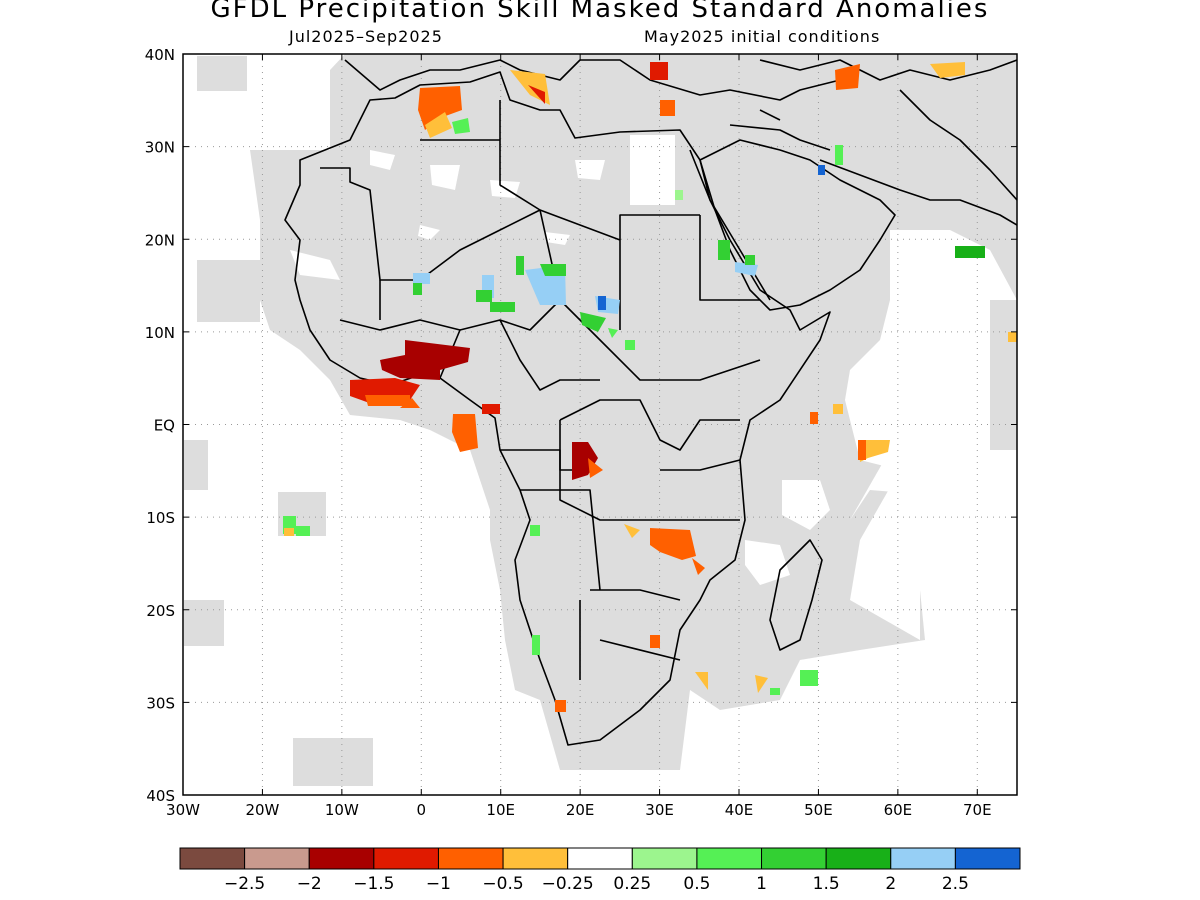 The width and height of the screenshot is (1200, 900). Describe the element at coordinates (160, 518) in the screenshot. I see `y-tick-label: 10S` at that location.